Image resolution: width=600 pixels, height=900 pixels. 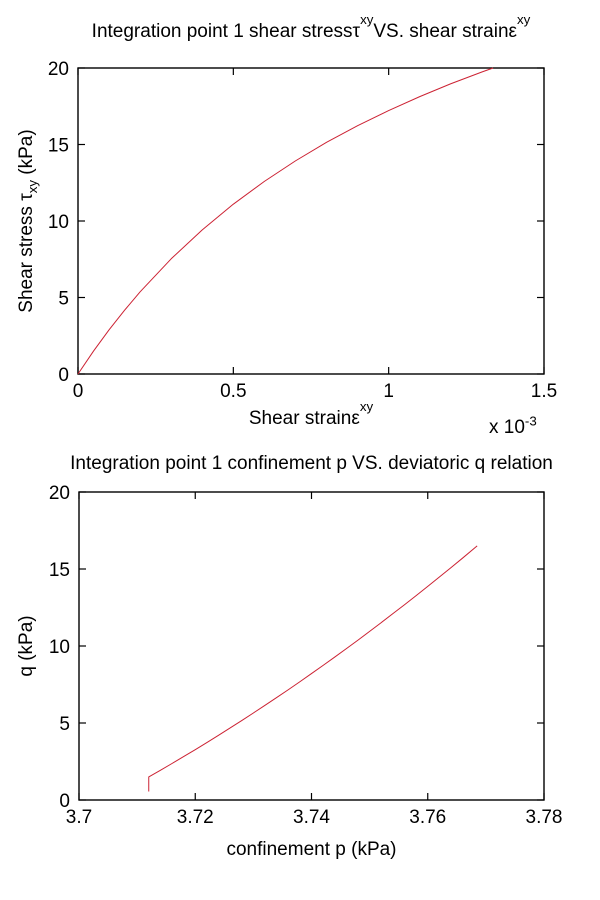 I want to click on plot1-x-exponent-label: x 10-3, so click(x=513, y=426).